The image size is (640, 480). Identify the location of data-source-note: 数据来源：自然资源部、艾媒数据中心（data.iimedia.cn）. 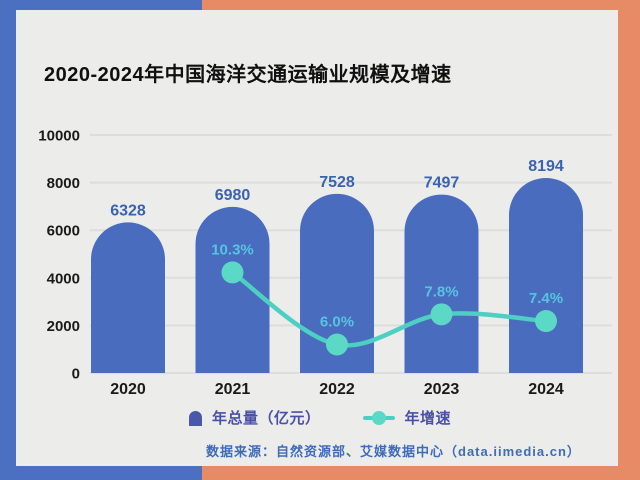
(393, 451).